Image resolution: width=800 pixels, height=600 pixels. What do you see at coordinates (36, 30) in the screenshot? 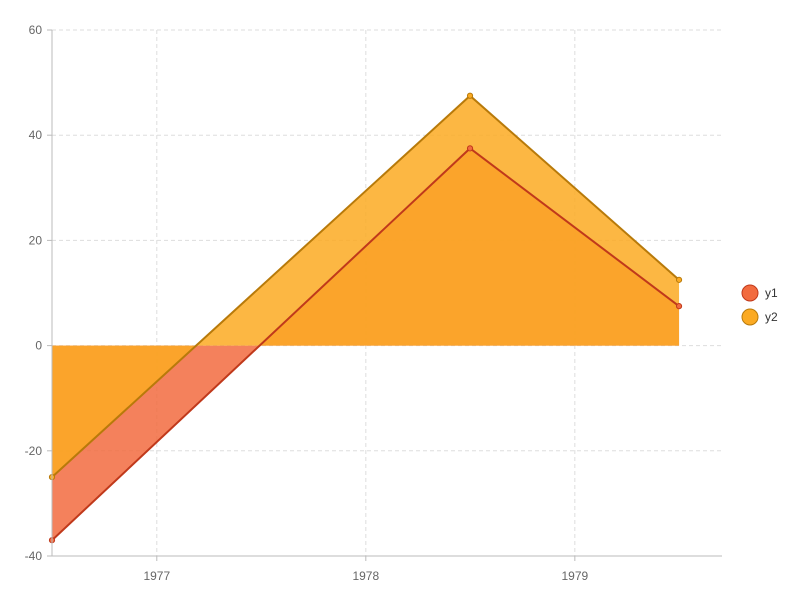
I see `y-tick-label: 60` at bounding box center [36, 30].